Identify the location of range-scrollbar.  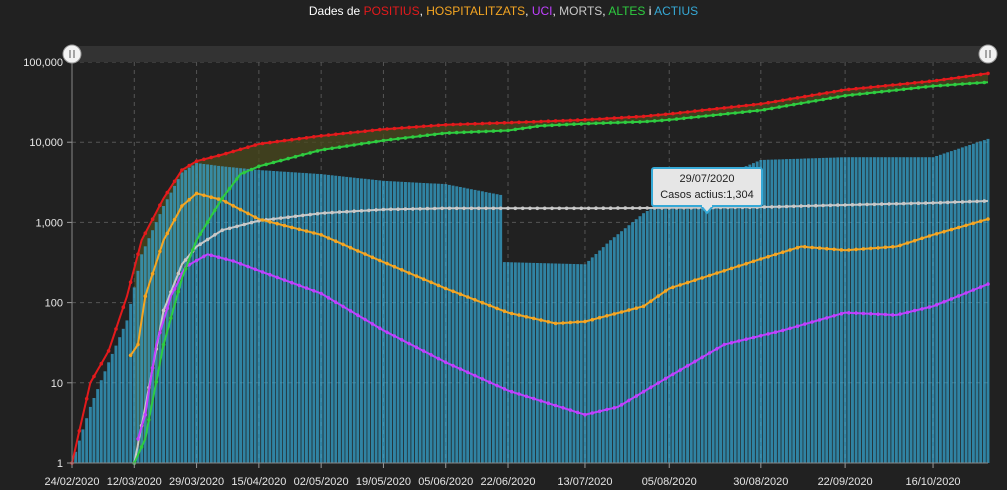
(530, 54).